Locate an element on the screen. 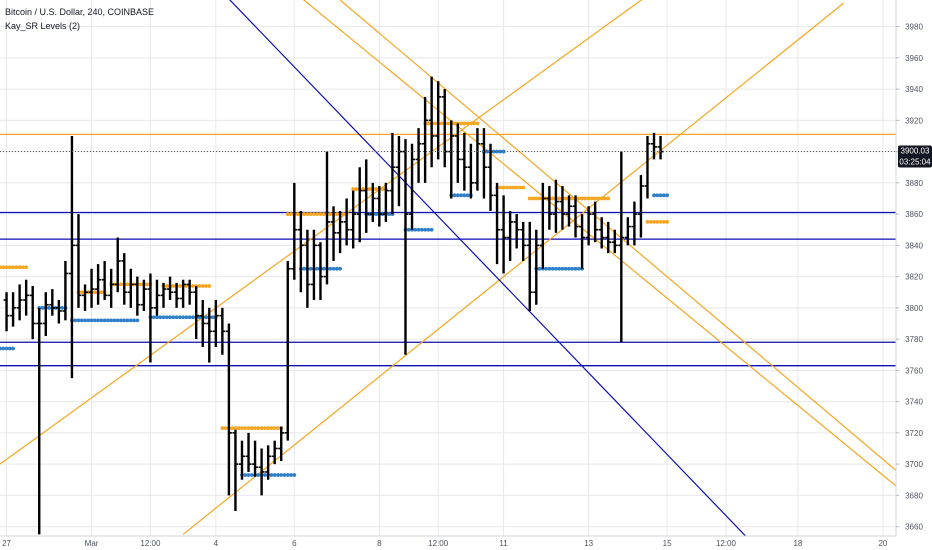  time-axis-label: 11 is located at coordinates (503, 543).